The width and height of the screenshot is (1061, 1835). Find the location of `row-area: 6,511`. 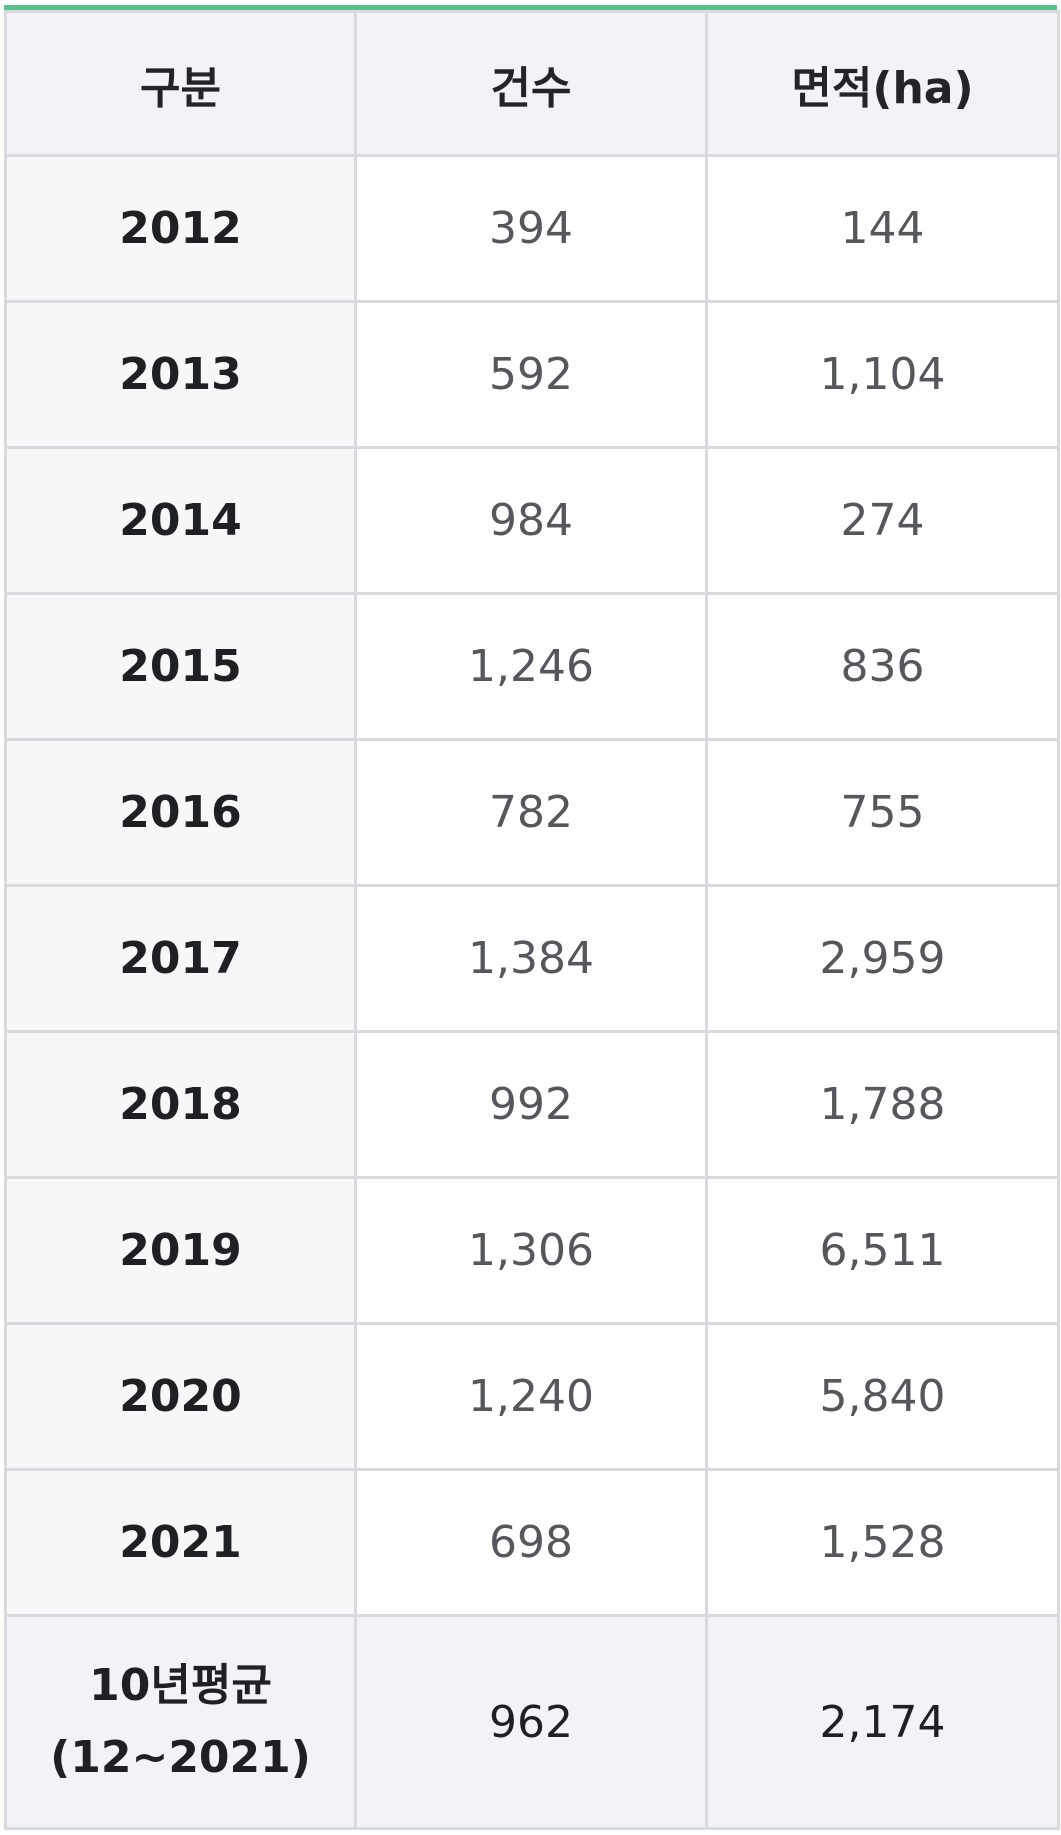

row-area: 6,511 is located at coordinates (882, 1250).